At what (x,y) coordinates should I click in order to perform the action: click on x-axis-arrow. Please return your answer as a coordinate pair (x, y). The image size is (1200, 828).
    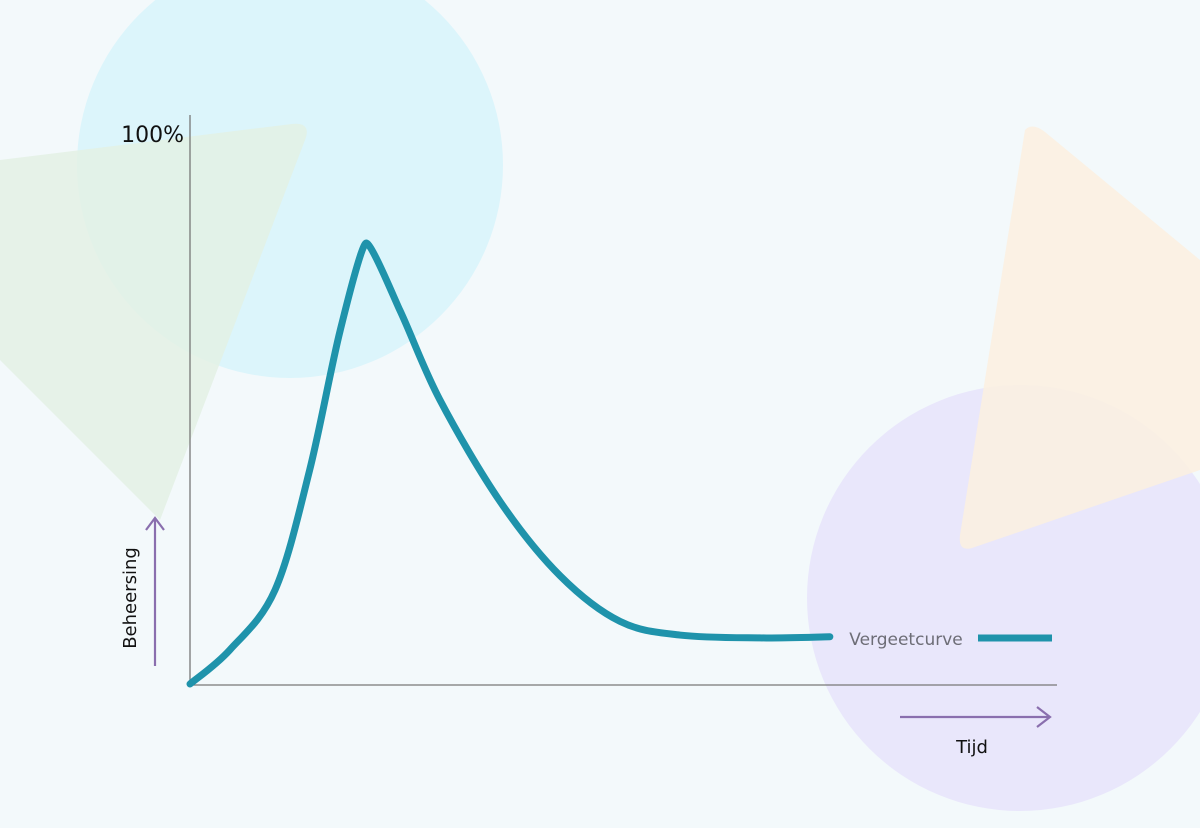
    Looking at the image, I should click on (976, 717).